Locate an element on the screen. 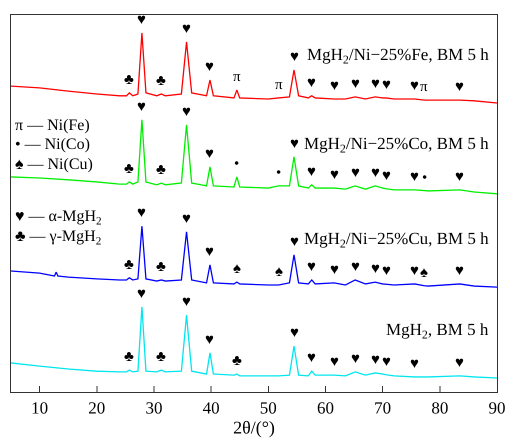  annotation: π — Ni(Fe) is located at coordinates (52, 125).